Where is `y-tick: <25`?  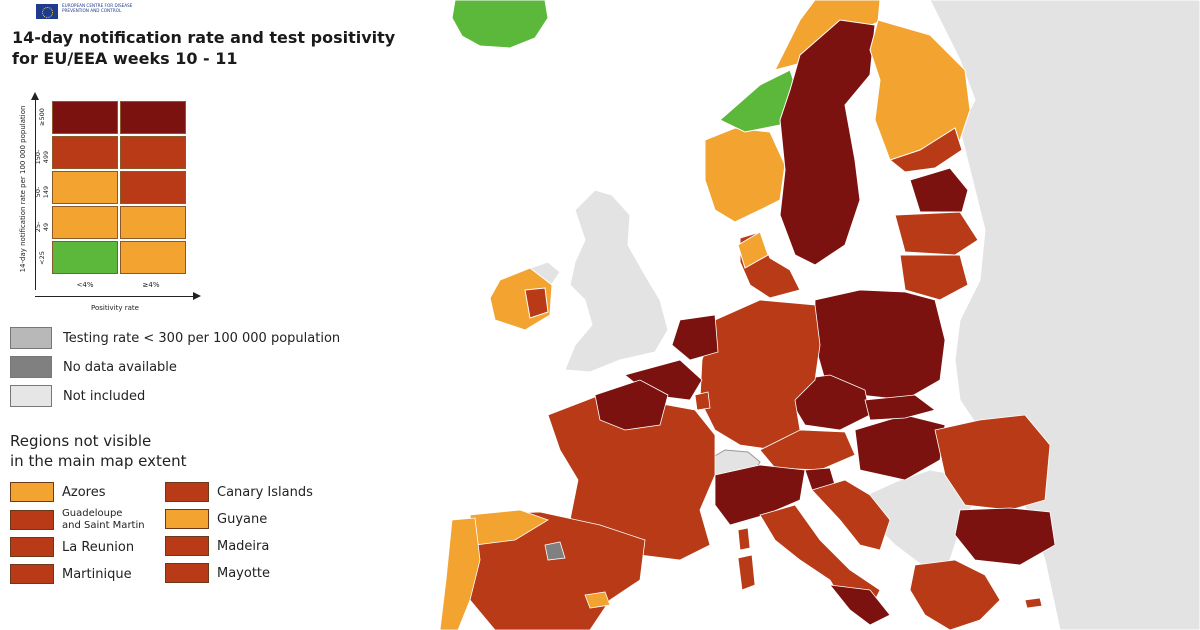
y-tick: <25 is located at coordinates (42, 258).